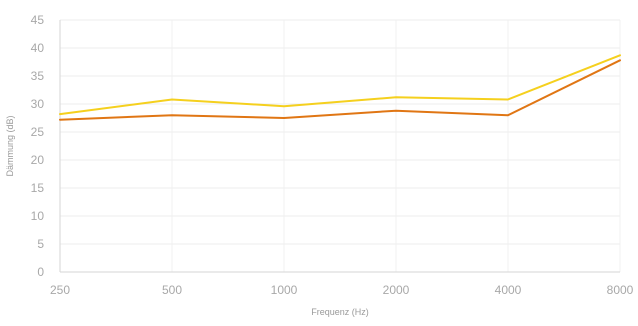  What do you see at coordinates (40, 244) in the screenshot?
I see `y-tick-label: 5` at bounding box center [40, 244].